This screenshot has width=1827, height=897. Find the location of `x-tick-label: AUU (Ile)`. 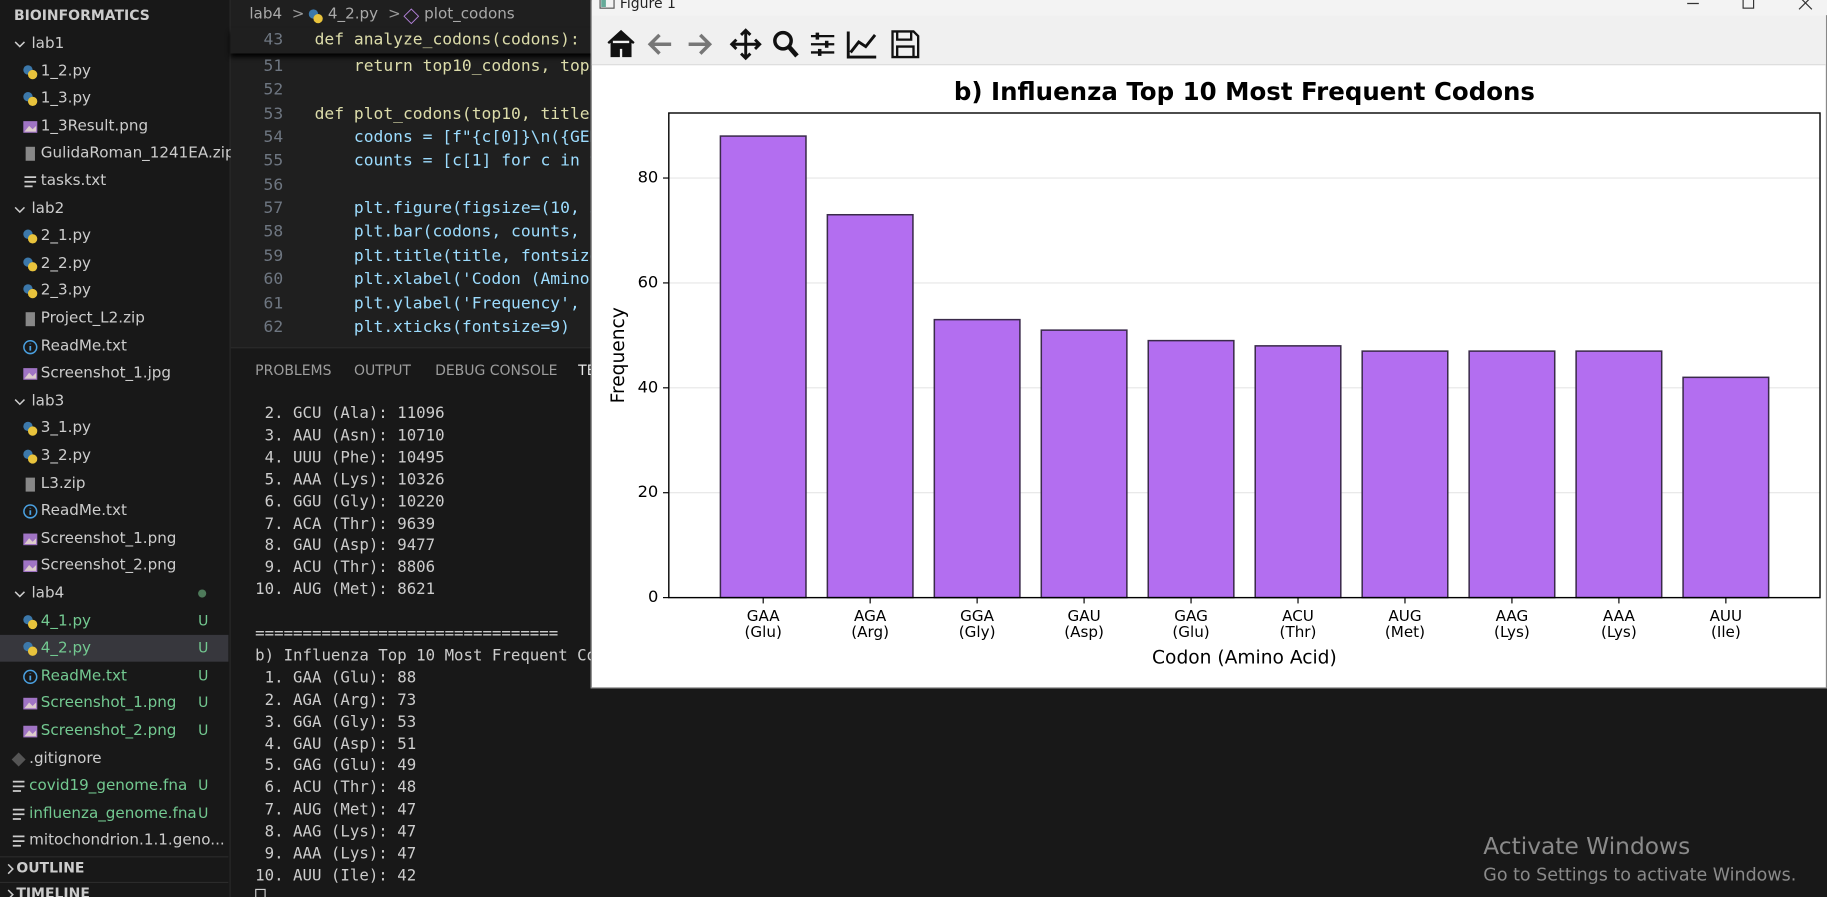

x-tick-label: AUU (Ile) is located at coordinates (1726, 625).